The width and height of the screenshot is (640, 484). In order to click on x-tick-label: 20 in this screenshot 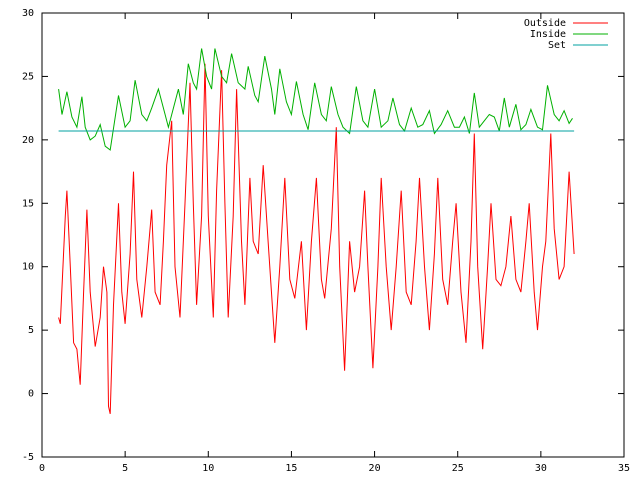, I will do `click(375, 468)`.